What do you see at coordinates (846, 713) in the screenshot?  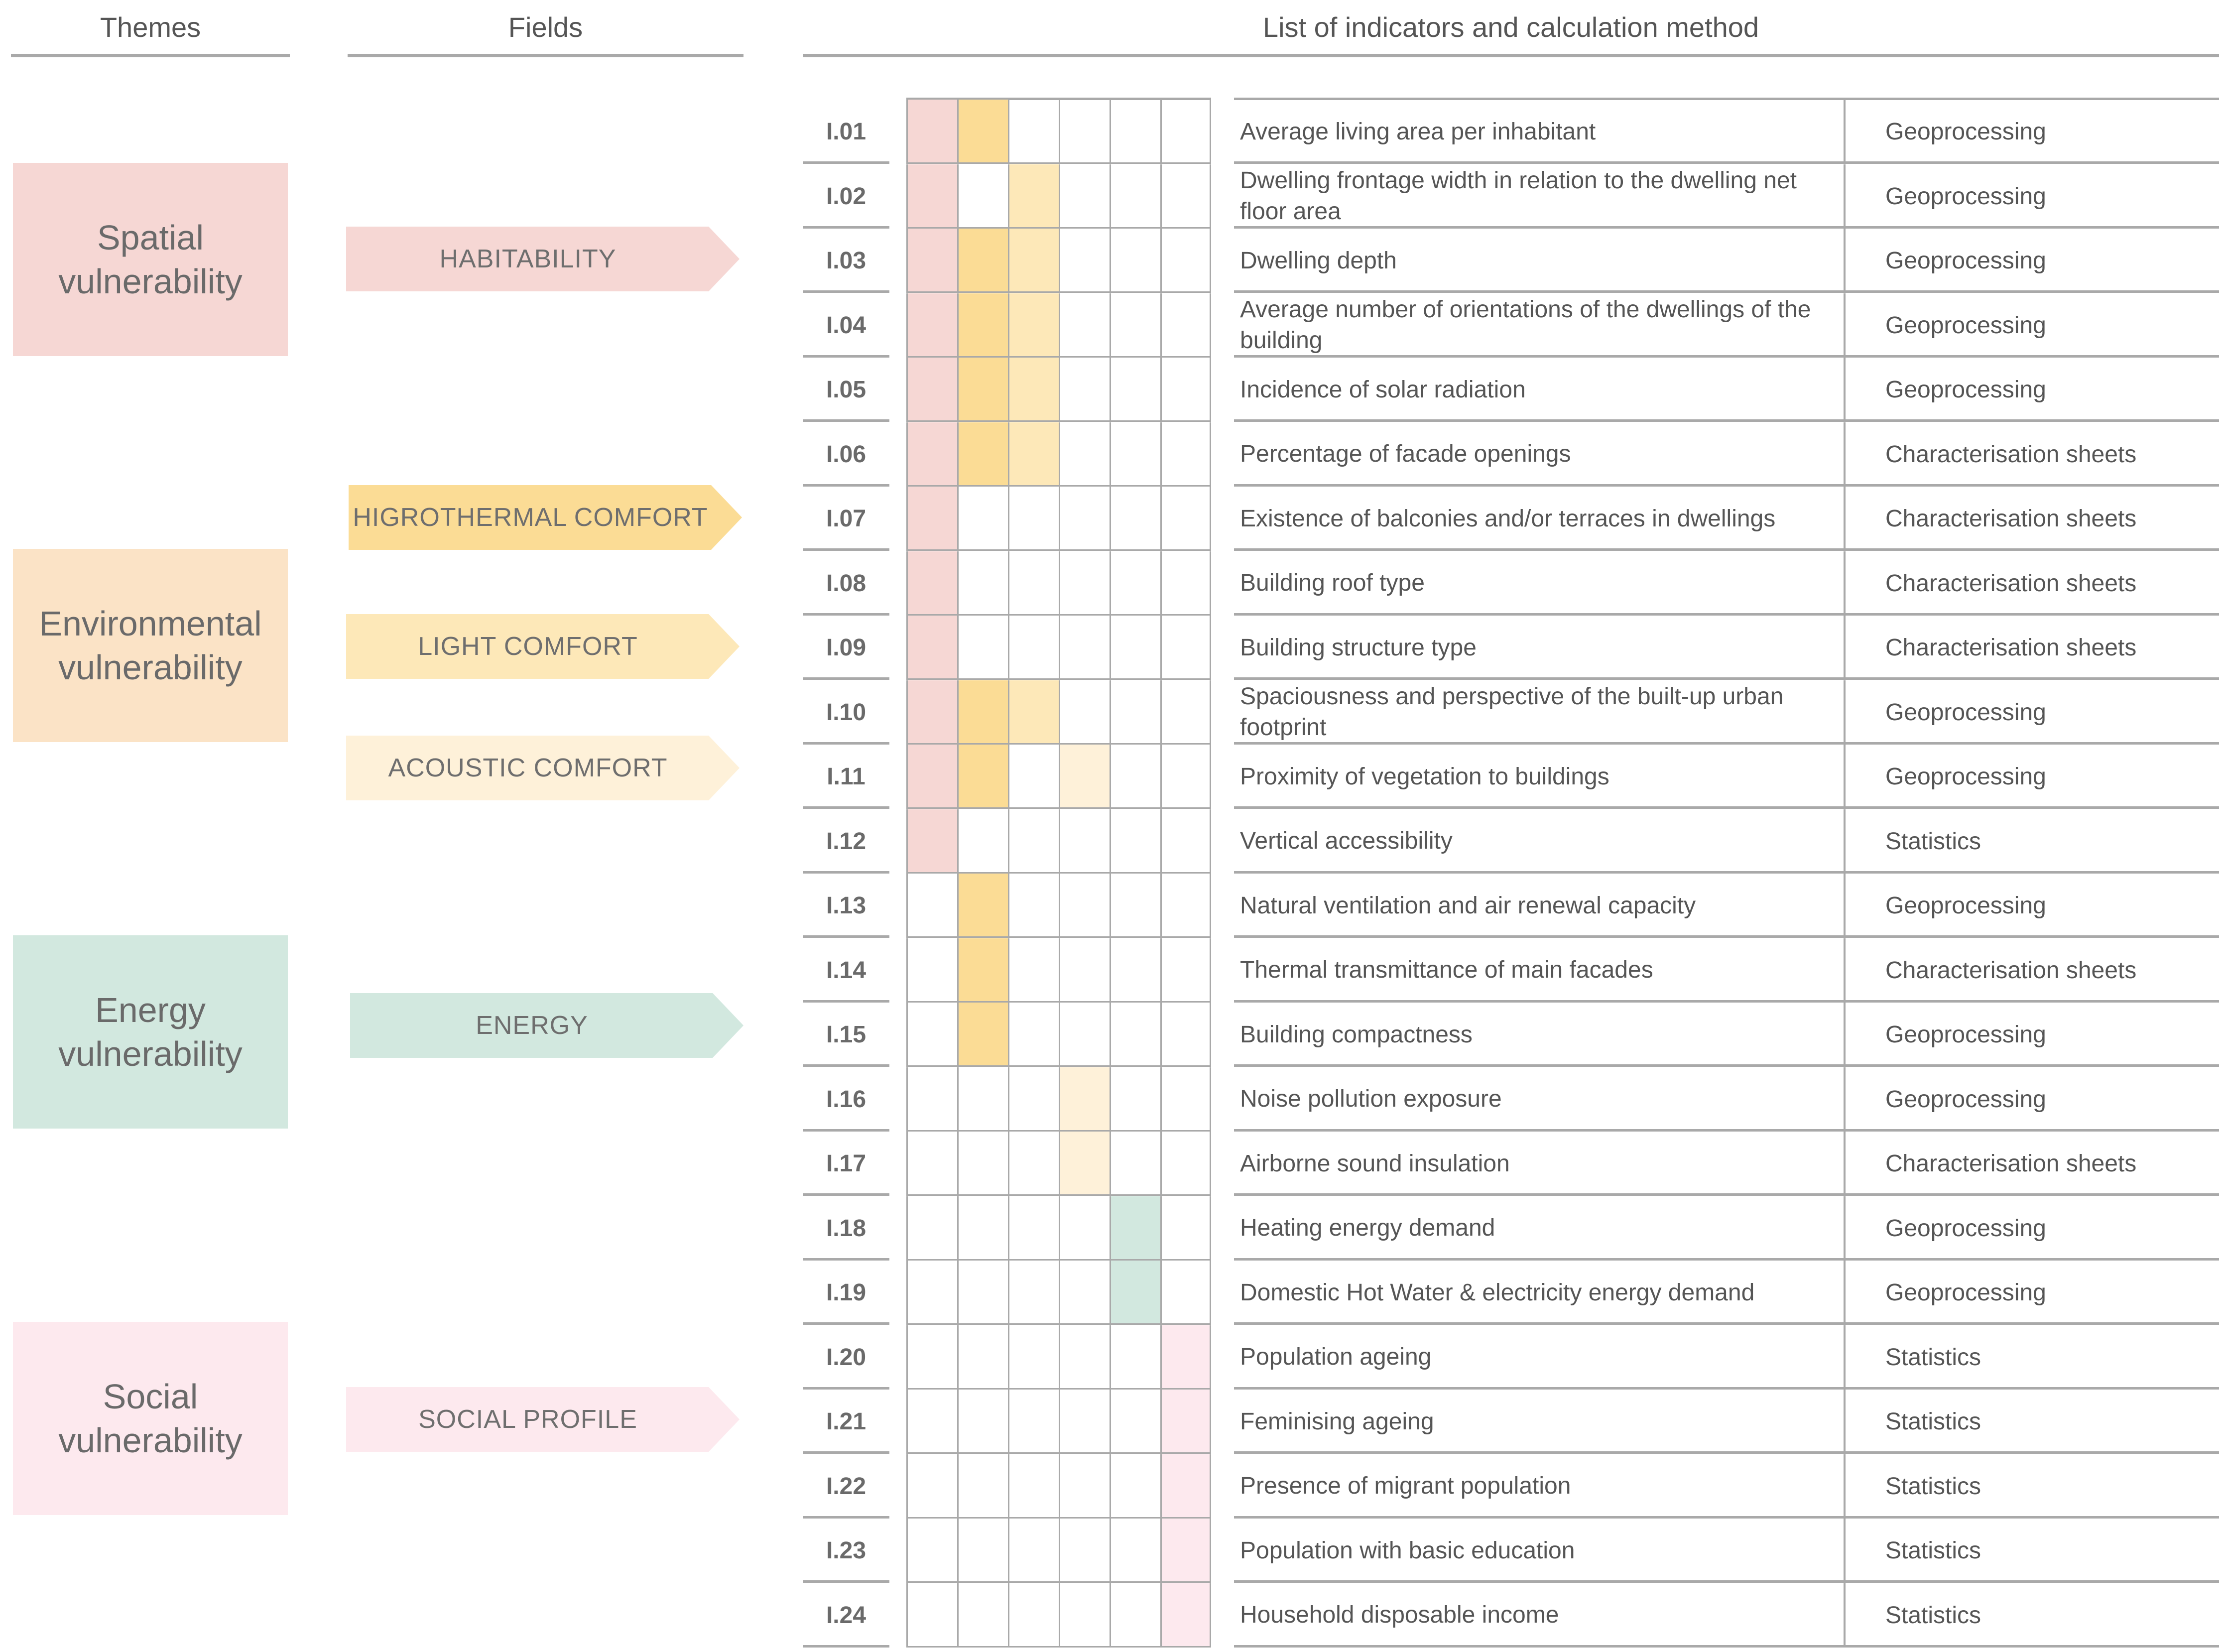 I see `indicator-id: I.10` at bounding box center [846, 713].